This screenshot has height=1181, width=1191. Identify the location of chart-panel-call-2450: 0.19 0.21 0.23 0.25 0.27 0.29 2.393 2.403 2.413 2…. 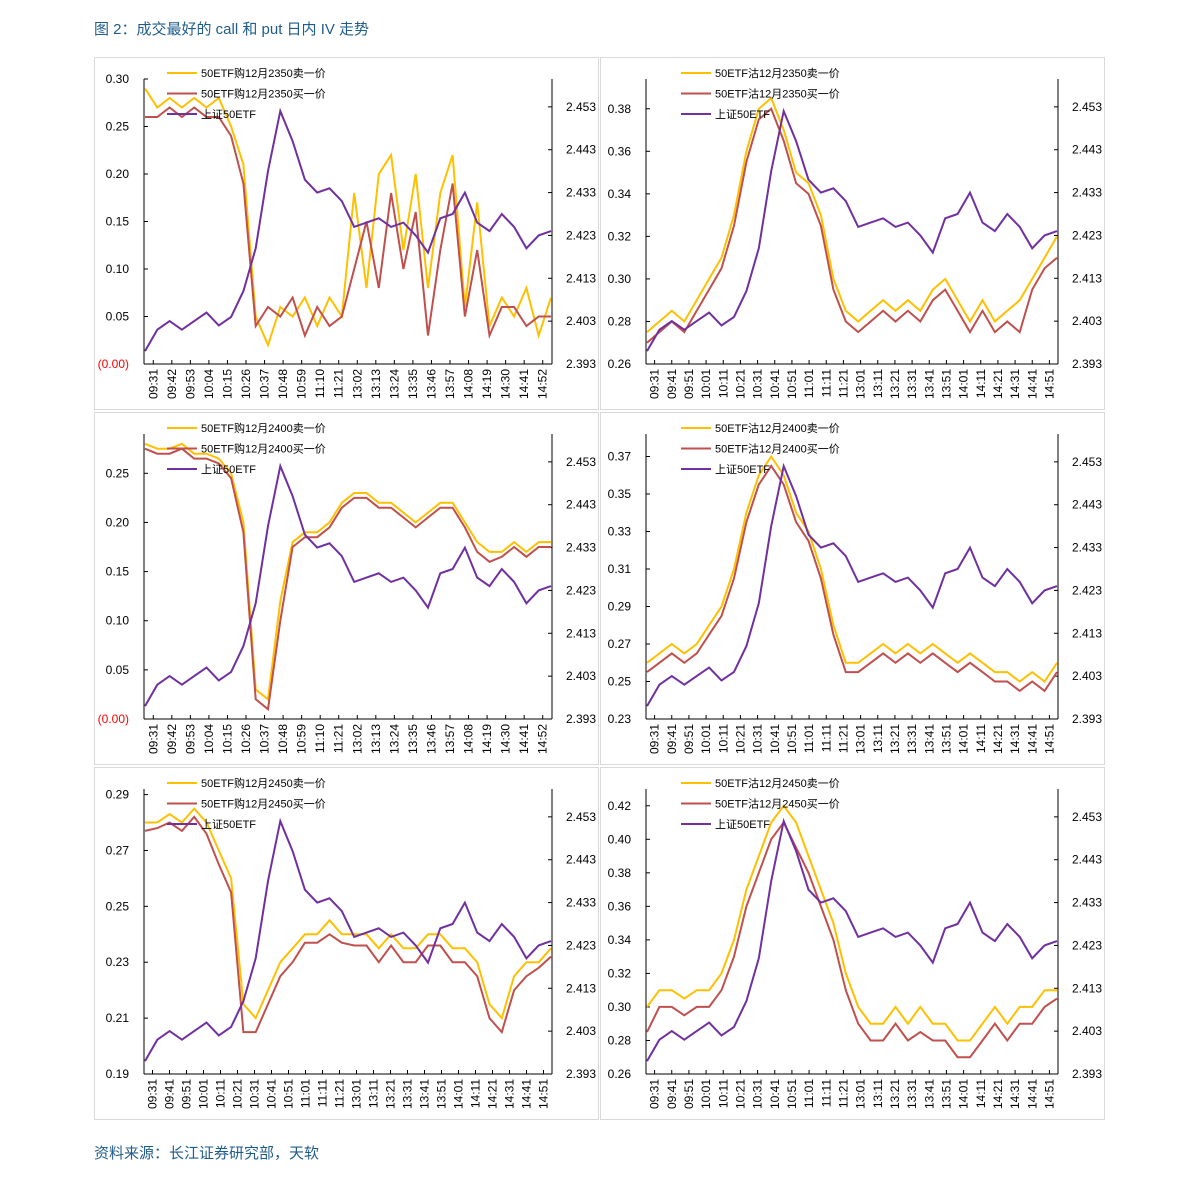
(346, 943).